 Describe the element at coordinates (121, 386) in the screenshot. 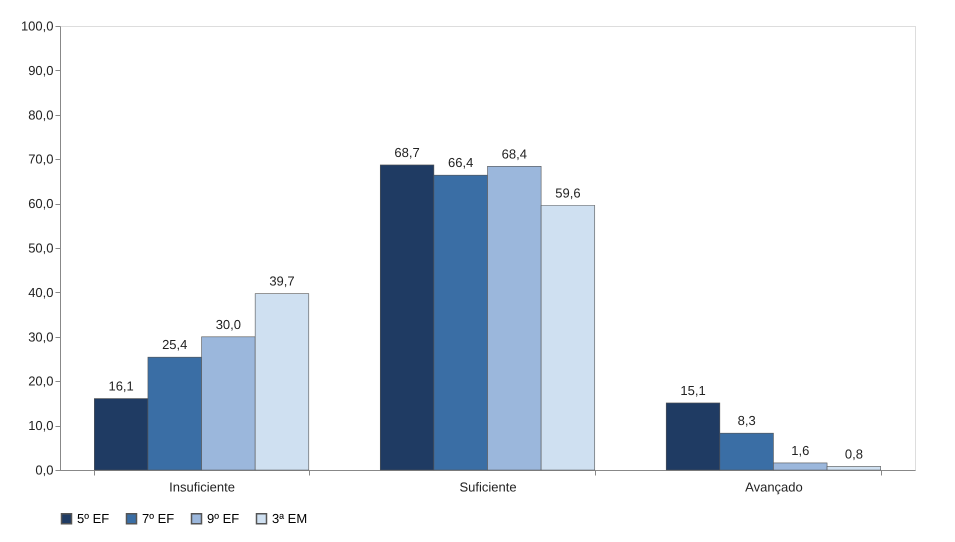

I see `data-label: 16,1` at that location.